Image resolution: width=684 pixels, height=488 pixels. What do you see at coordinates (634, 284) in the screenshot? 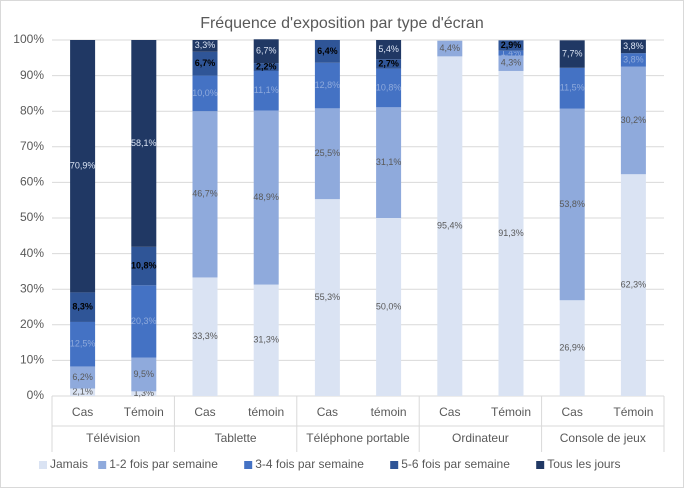
I see `value-label: 62,3%` at bounding box center [634, 284].